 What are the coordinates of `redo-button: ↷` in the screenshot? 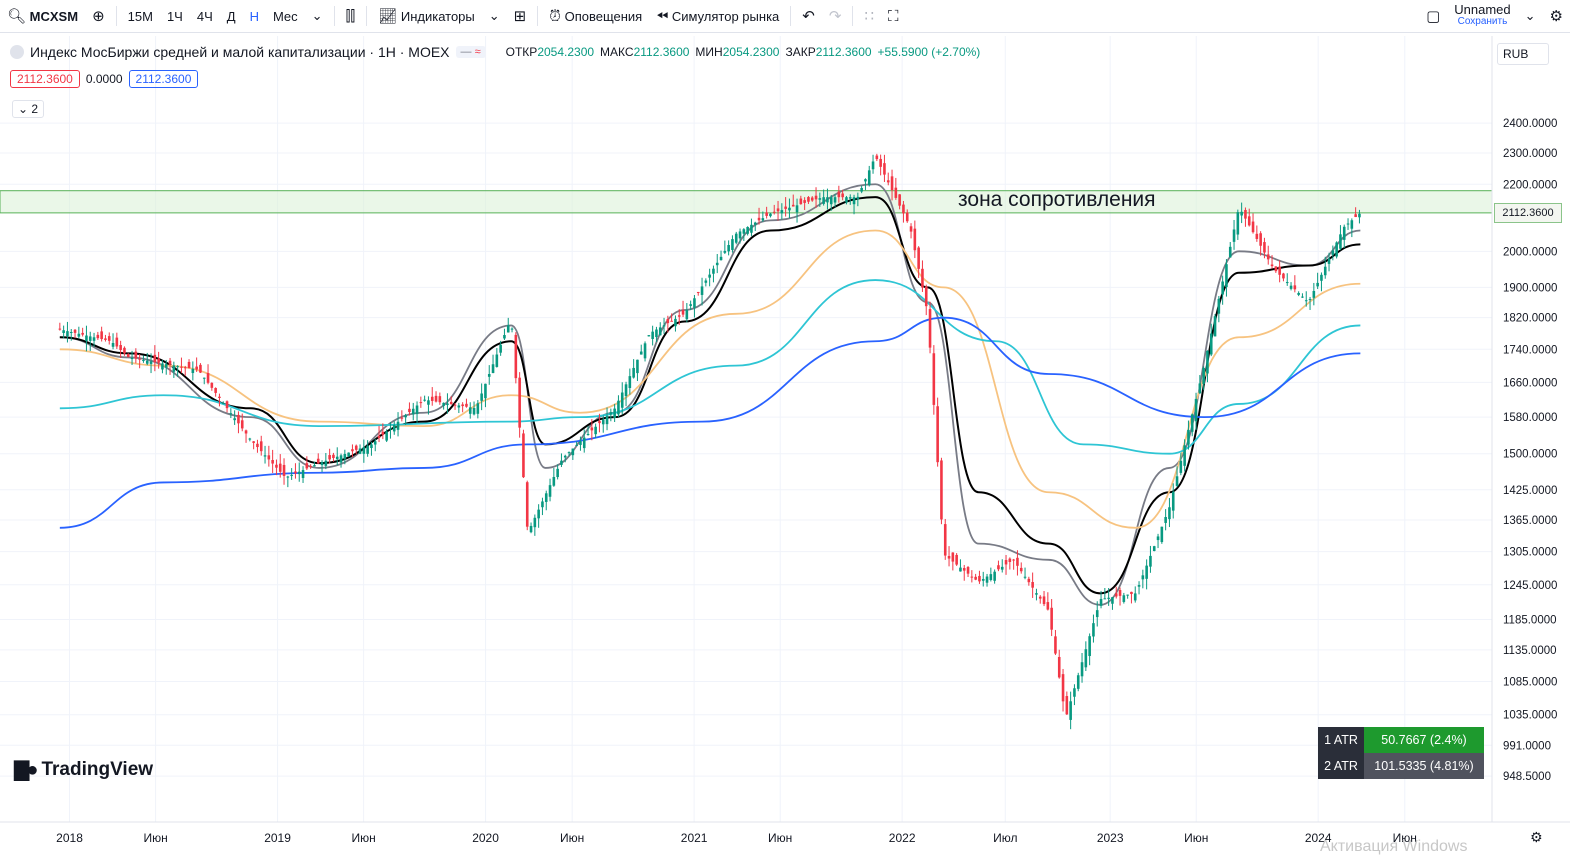 It's located at (835, 16).